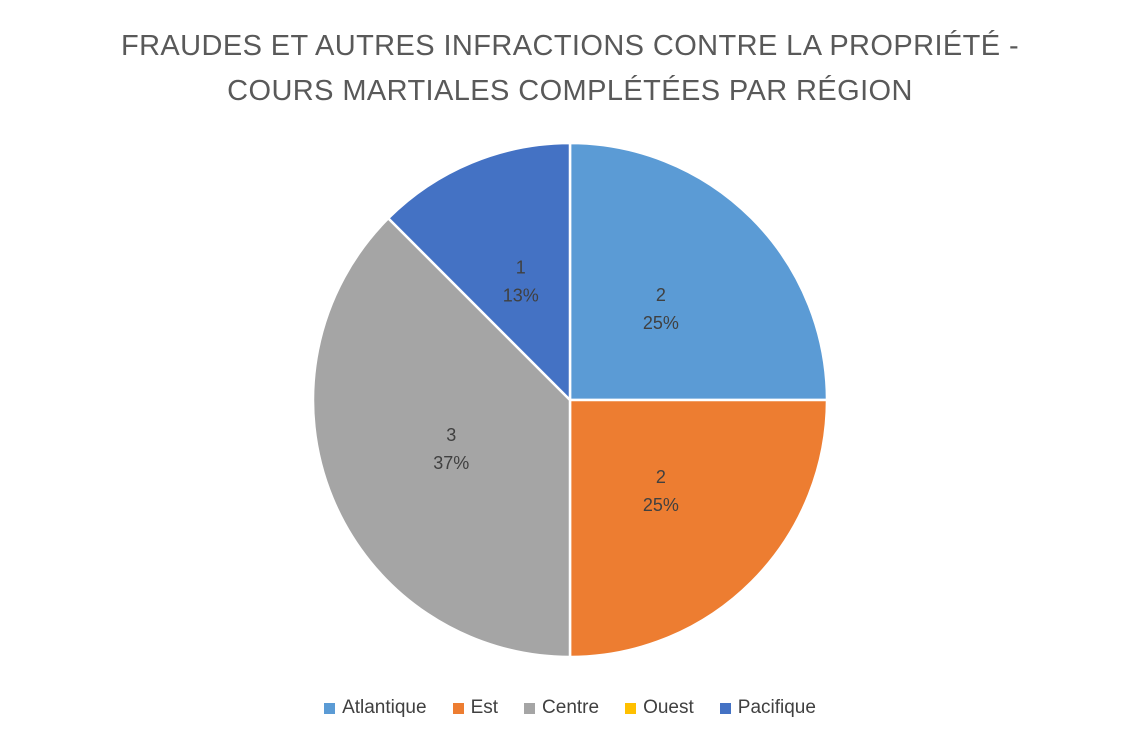  Describe the element at coordinates (330, 708) in the screenshot. I see `legend-swatch-atlantique` at that location.